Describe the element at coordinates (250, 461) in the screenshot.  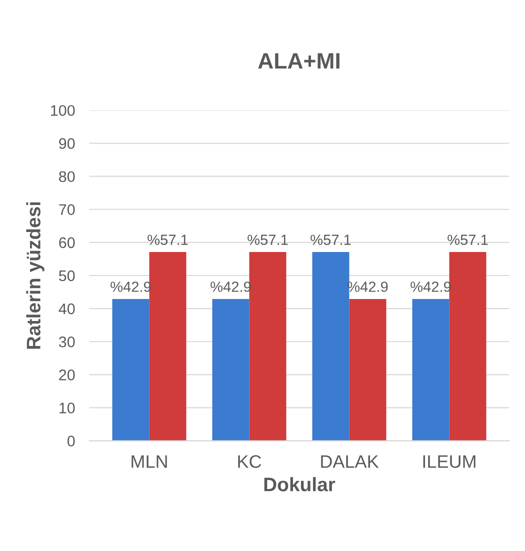
I see `x-tick-label: KC` at that location.